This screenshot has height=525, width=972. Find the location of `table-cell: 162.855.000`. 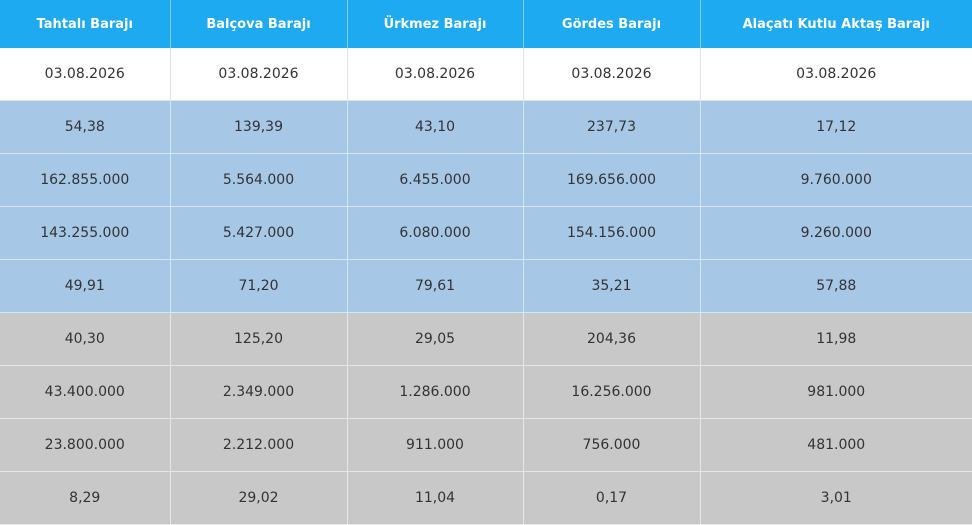

table-cell: 162.855.000 is located at coordinates (85, 180).